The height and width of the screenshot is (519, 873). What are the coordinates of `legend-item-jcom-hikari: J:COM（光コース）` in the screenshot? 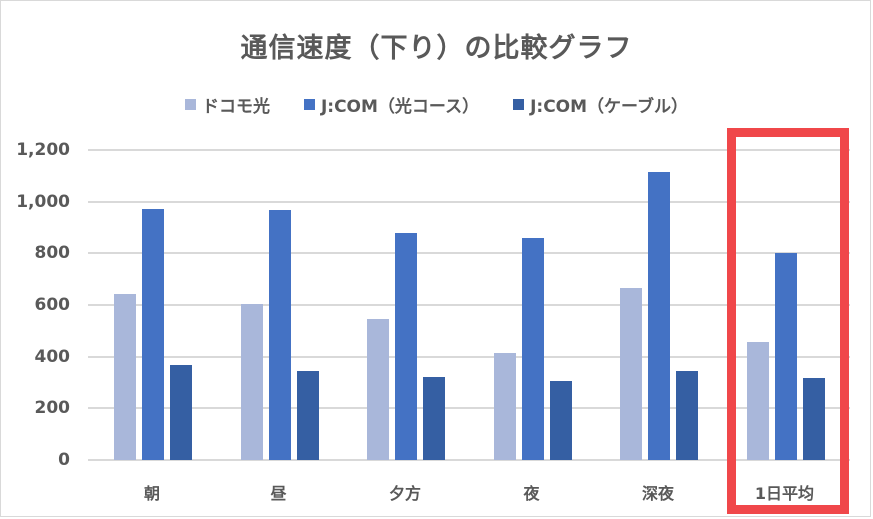 It's located at (391, 104).